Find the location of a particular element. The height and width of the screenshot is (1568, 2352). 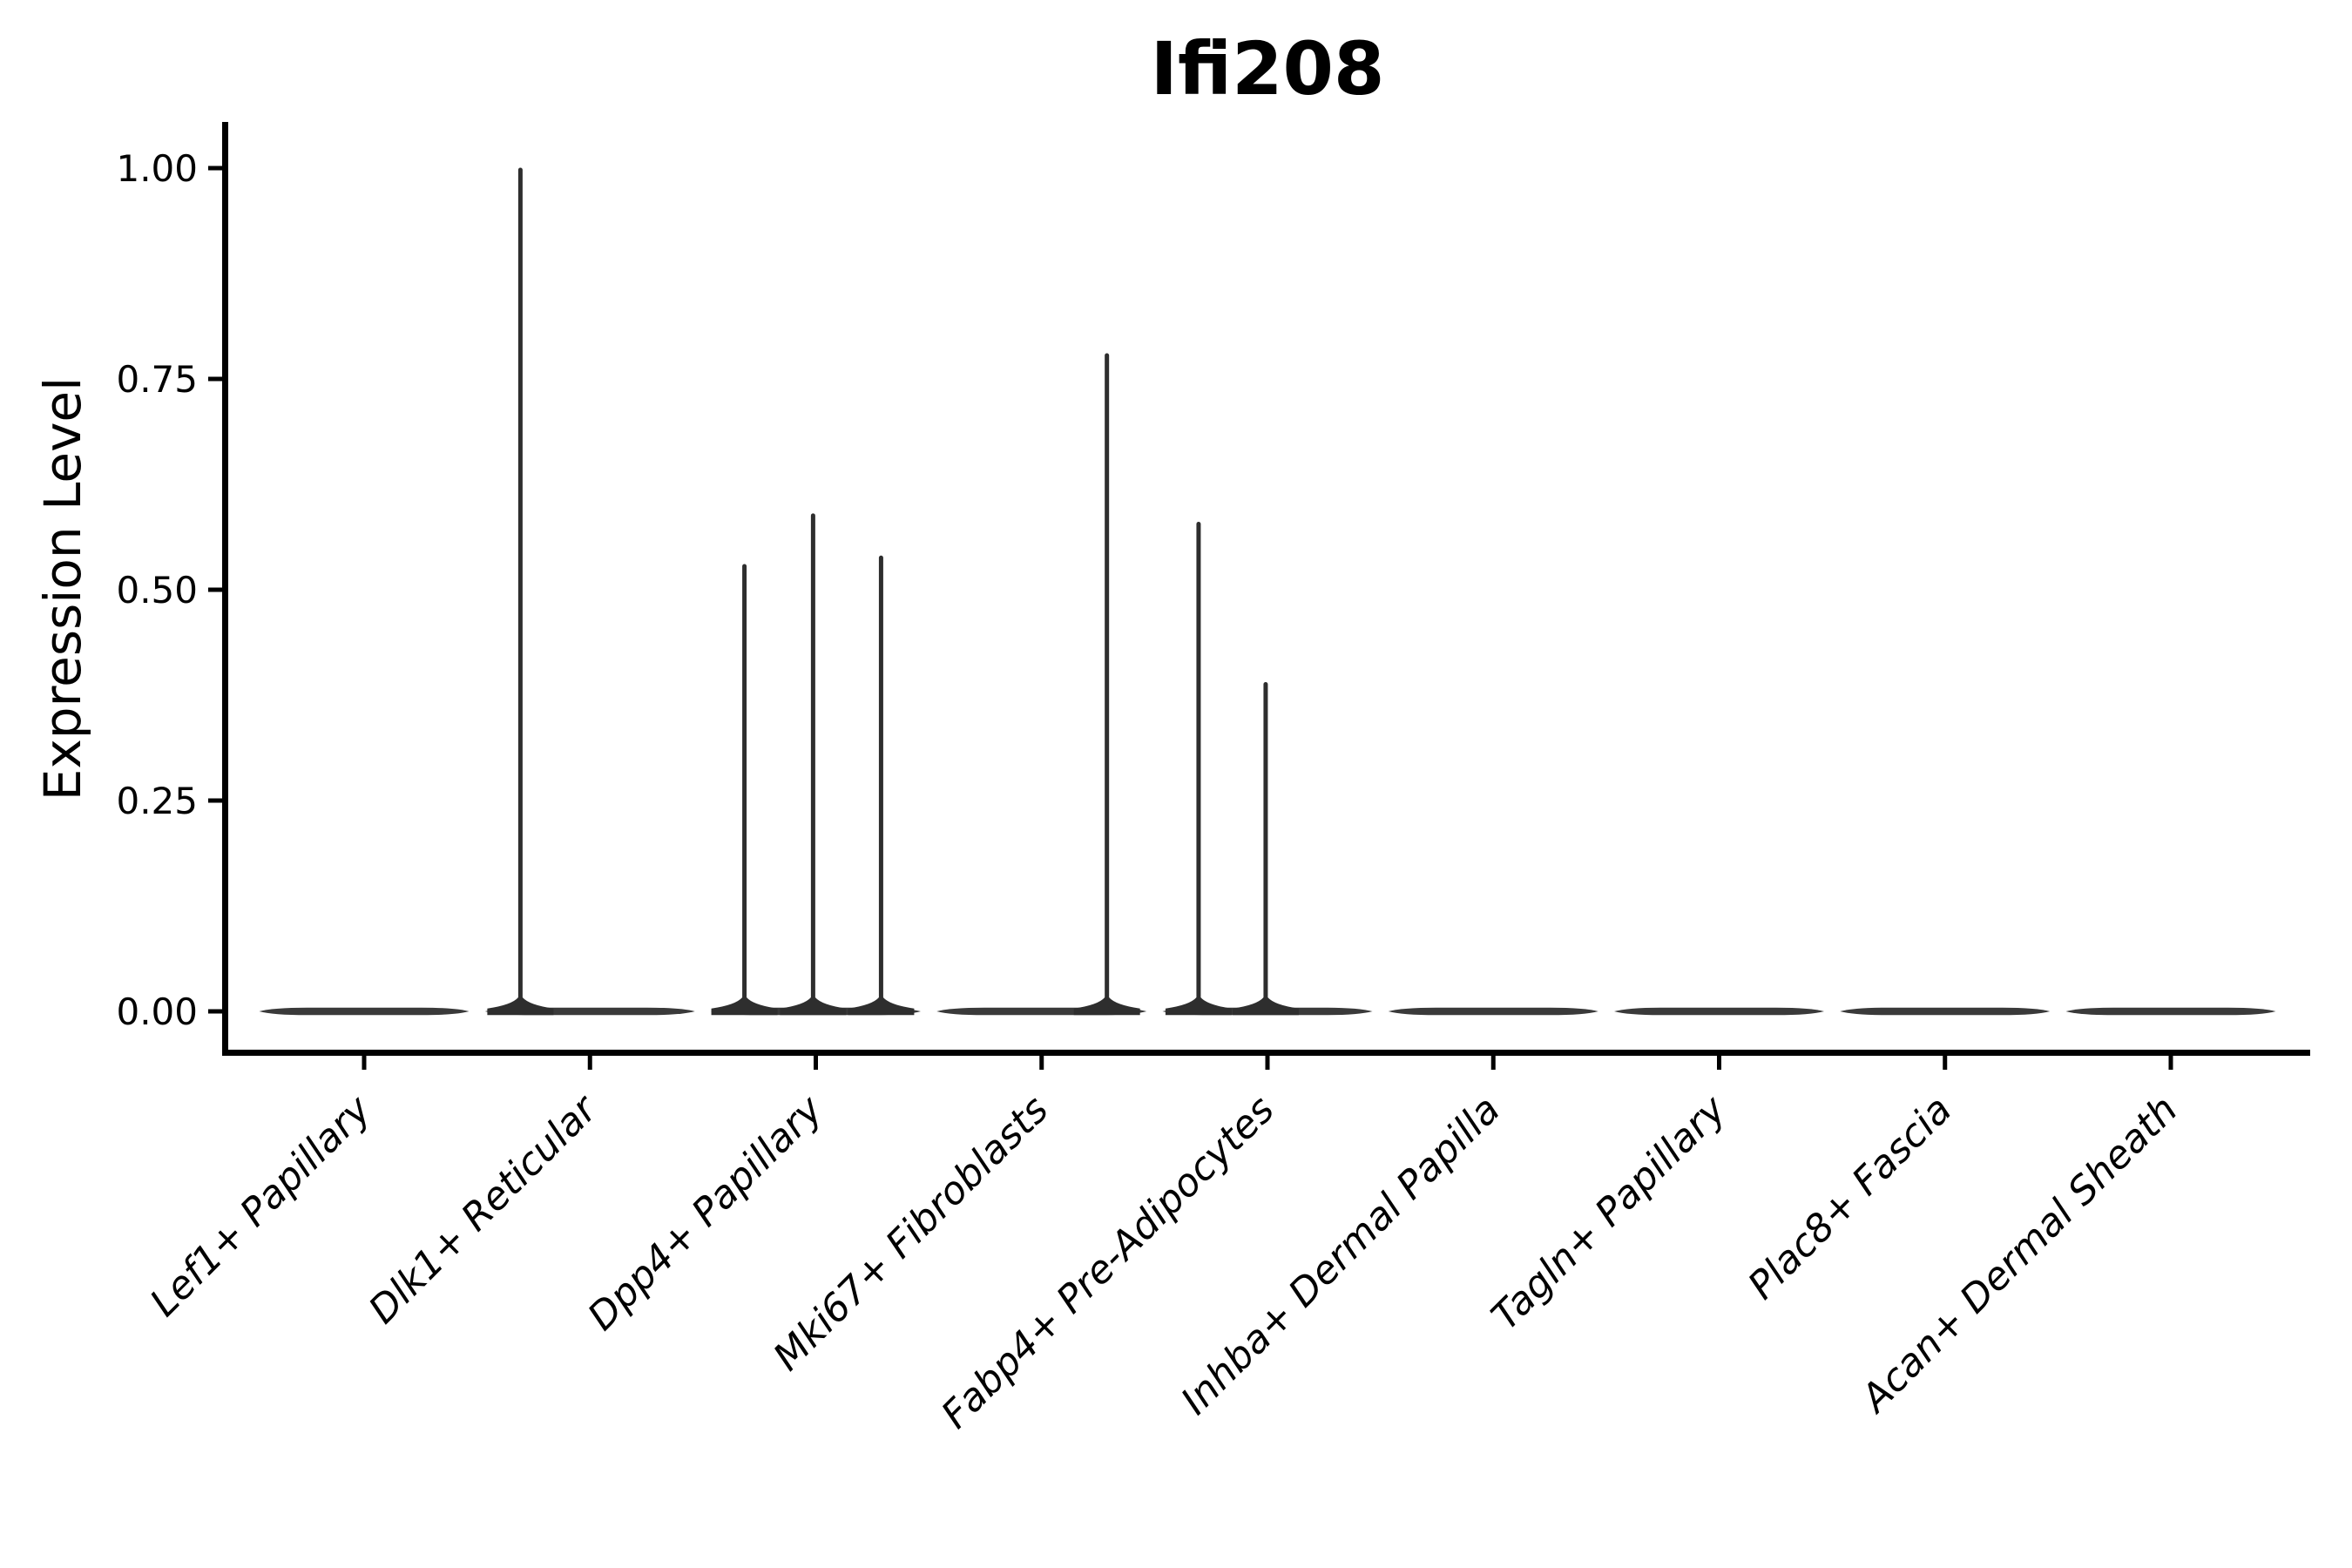

x-tick-label: Plac8+ Fascia is located at coordinates (1850, 1197).